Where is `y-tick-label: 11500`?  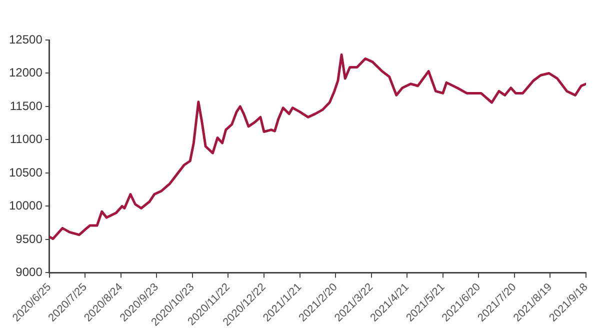 y-tick-label: 11500 is located at coordinates (26, 105).